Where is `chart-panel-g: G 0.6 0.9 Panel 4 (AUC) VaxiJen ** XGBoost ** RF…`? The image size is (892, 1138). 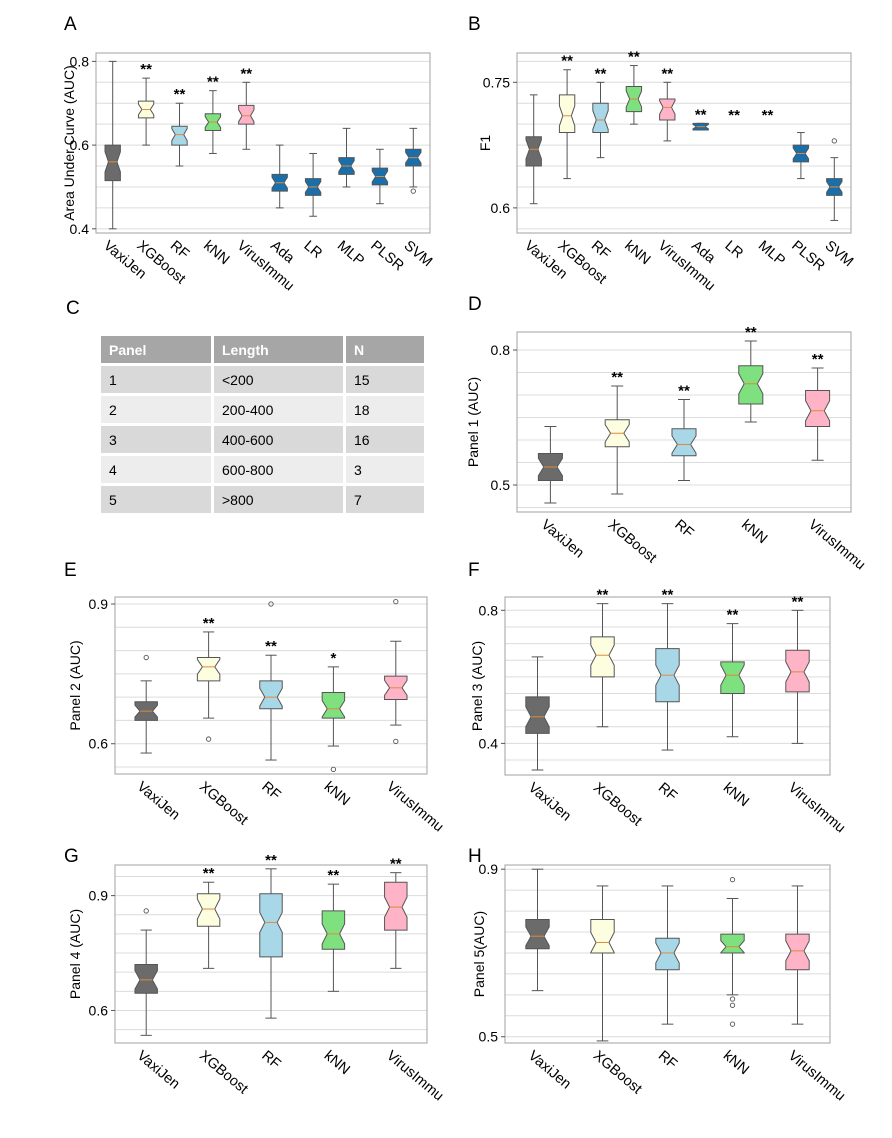 chart-panel-g: G 0.6 0.9 Panel 4 (AUC) VaxiJen ** XGBoost ** RF… is located at coordinates (255, 975).